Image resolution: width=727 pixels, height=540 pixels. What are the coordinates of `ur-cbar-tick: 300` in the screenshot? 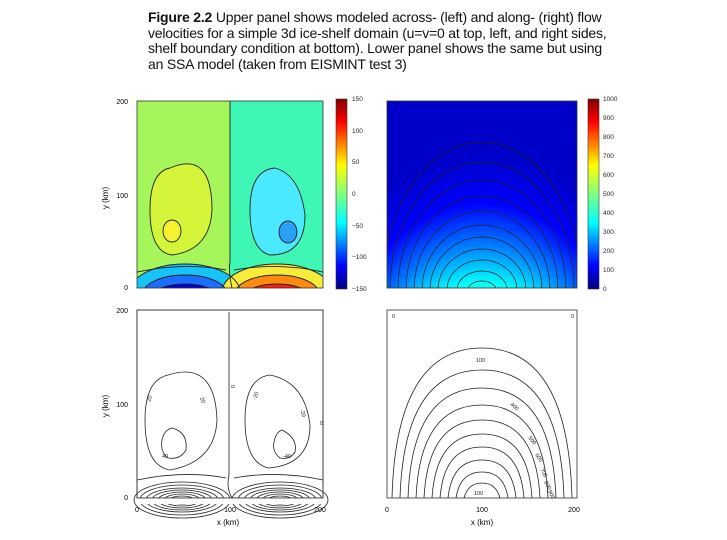 It's located at (608, 232).